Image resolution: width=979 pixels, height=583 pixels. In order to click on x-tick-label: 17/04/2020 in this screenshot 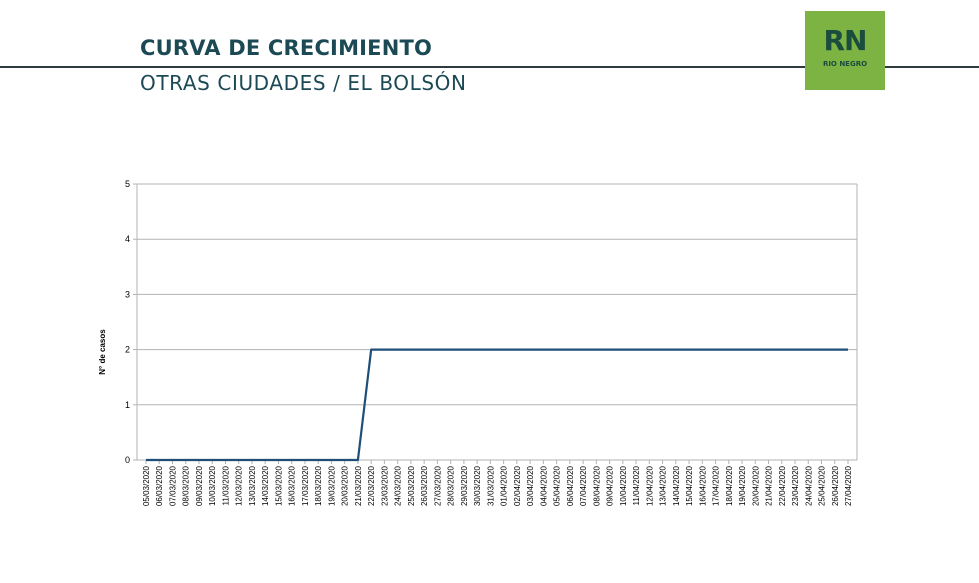, I will do `click(716, 485)`.